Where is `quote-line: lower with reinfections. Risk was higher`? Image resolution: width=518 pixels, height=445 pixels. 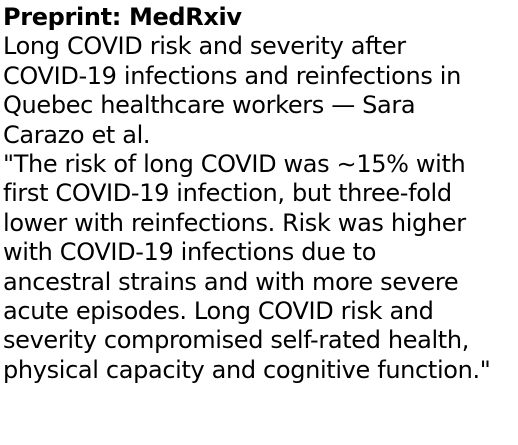 quote-line: lower with reinfections. Risk was higher is located at coordinates (234, 222).